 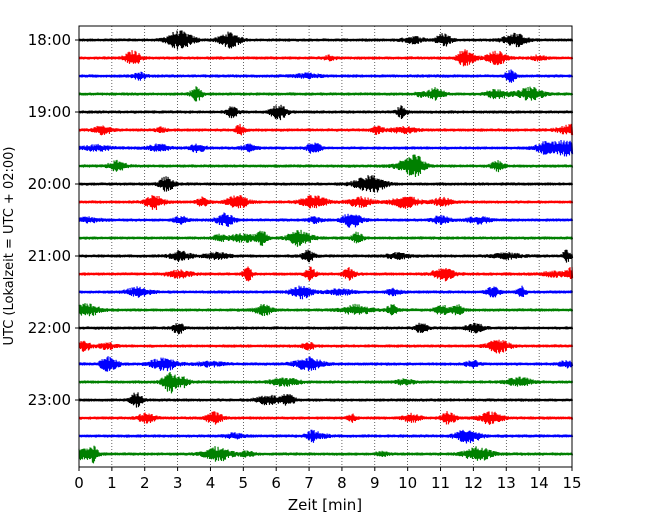 I want to click on x-tick-label: 3, so click(x=178, y=483).